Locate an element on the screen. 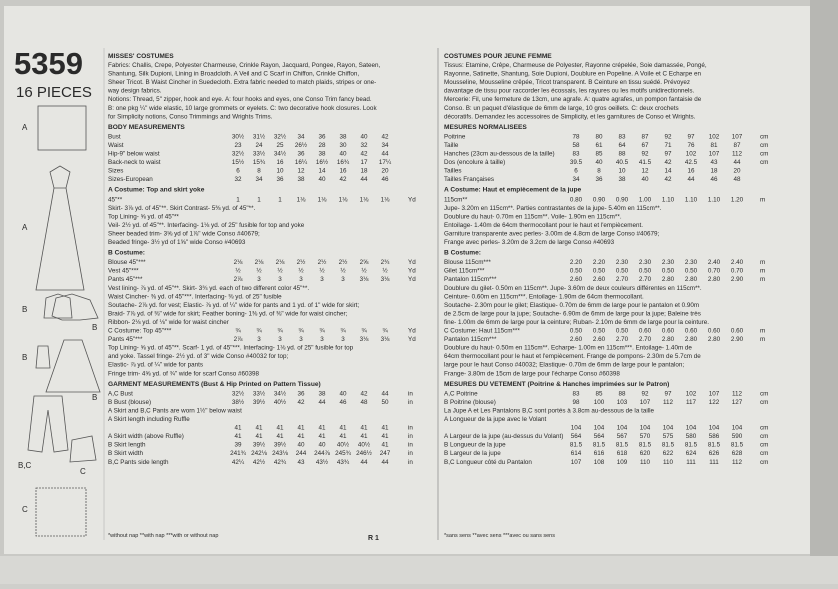 The image size is (838, 589). row-label: A,C Bust is located at coordinates (120, 393).